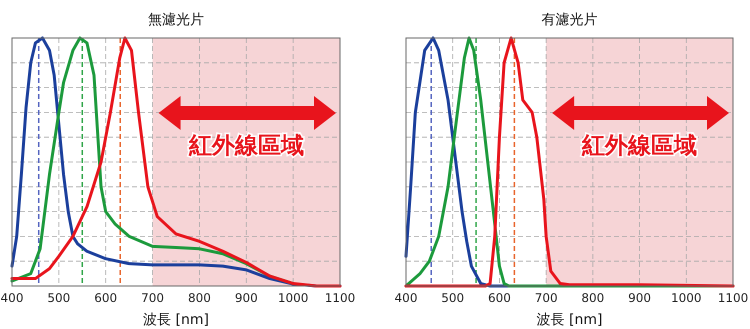 This screenshot has width=750, height=329. Describe the element at coordinates (570, 20) in the screenshot. I see `chart-title: 有濾光片` at that location.